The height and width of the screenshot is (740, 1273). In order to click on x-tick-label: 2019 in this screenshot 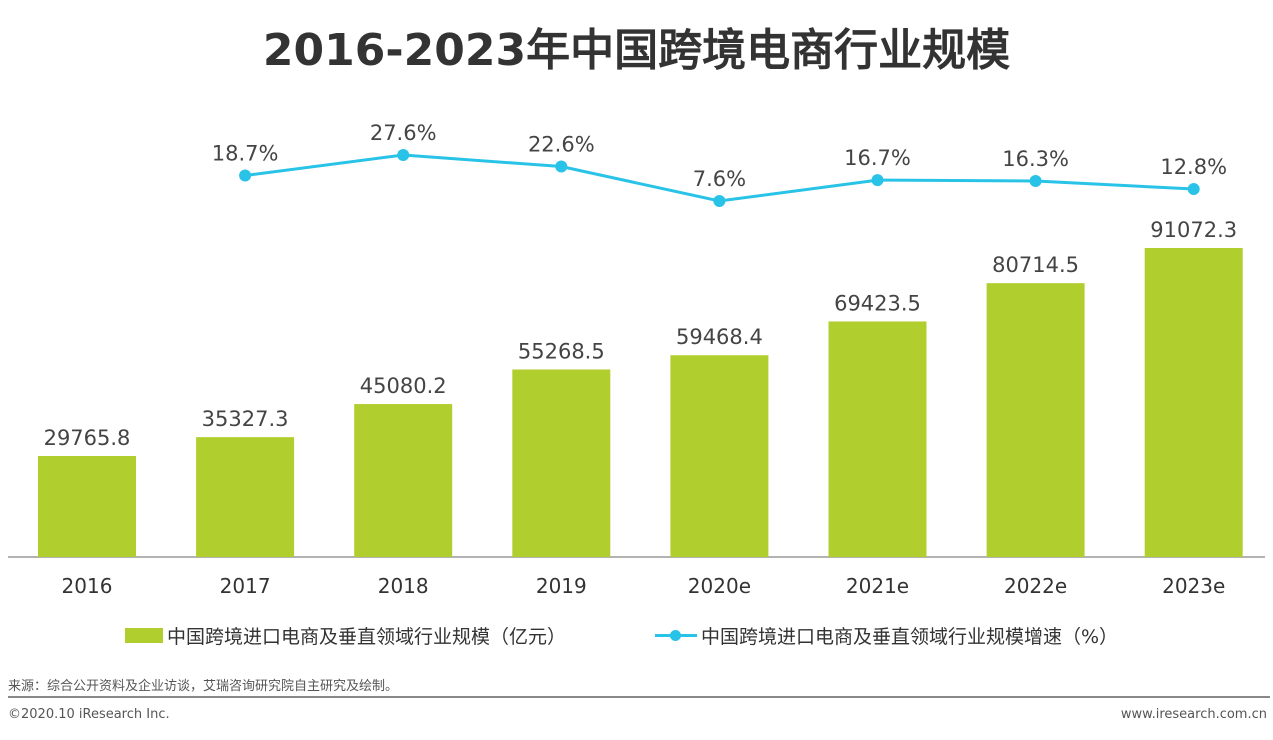, I will do `click(561, 586)`.